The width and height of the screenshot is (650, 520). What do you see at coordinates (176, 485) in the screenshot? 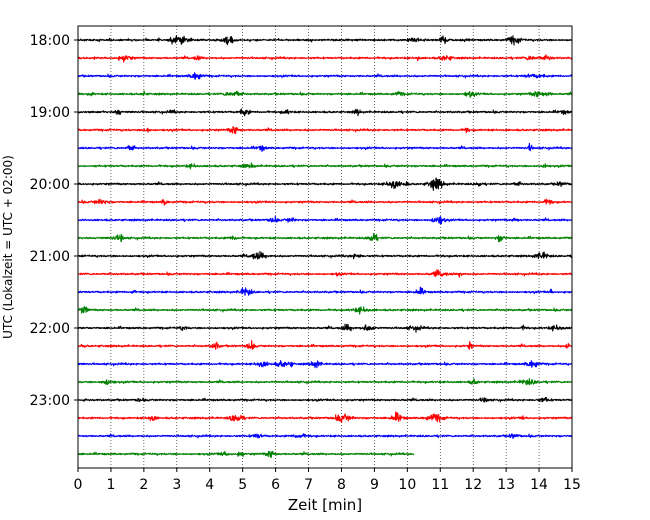
I see `x-tick-label-3: 3` at bounding box center [176, 485].